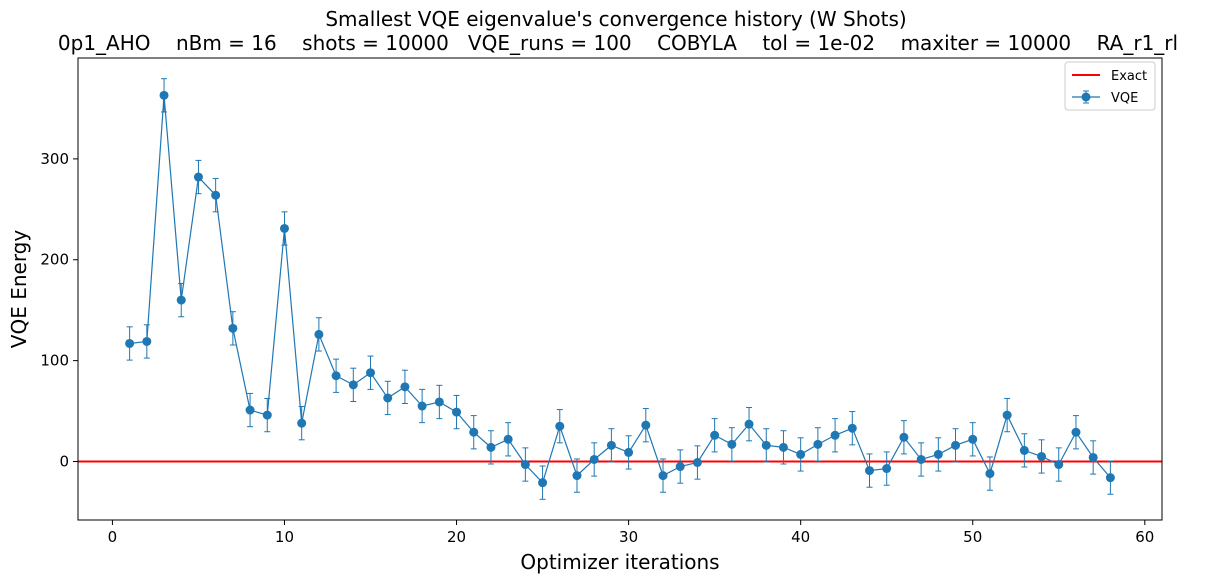  I want to click on x-tick-label: 60, so click(1144, 537).